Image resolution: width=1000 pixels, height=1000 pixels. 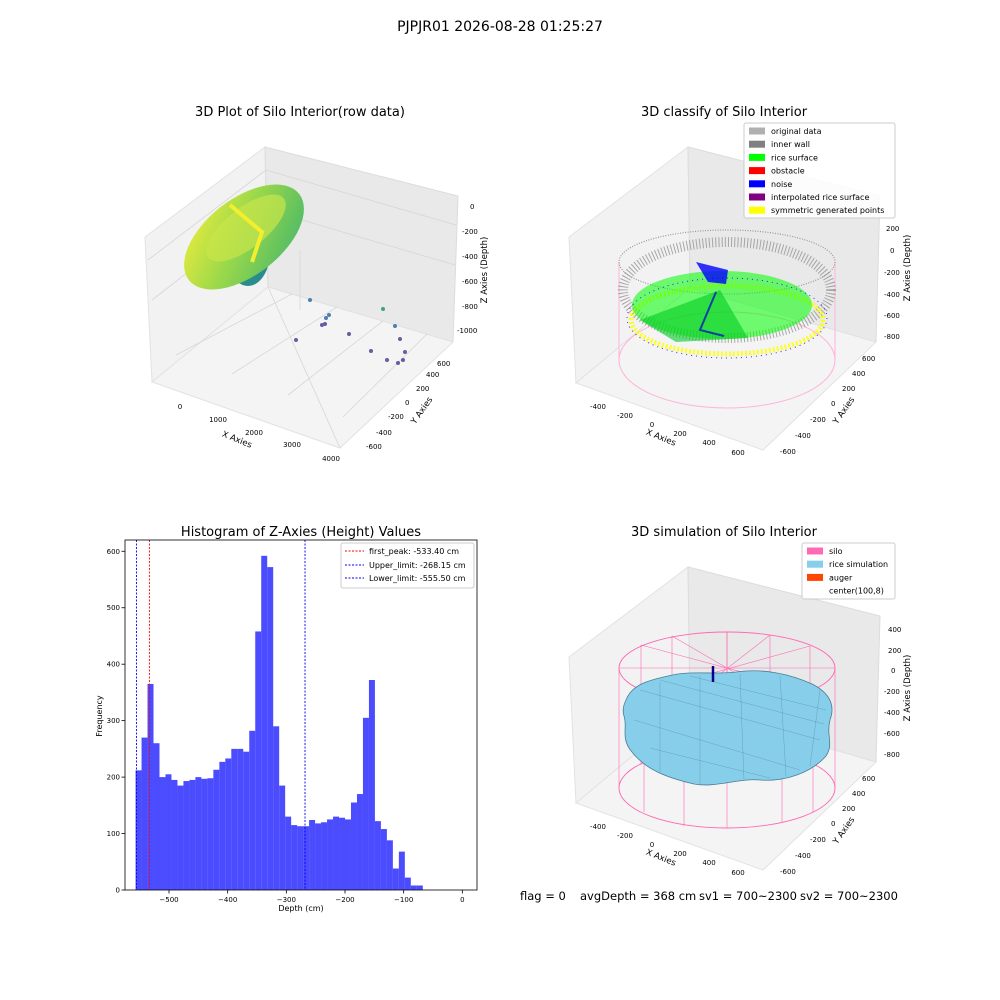 What do you see at coordinates (892, 229) in the screenshot?
I see `classify-z-tick: 200` at bounding box center [892, 229].